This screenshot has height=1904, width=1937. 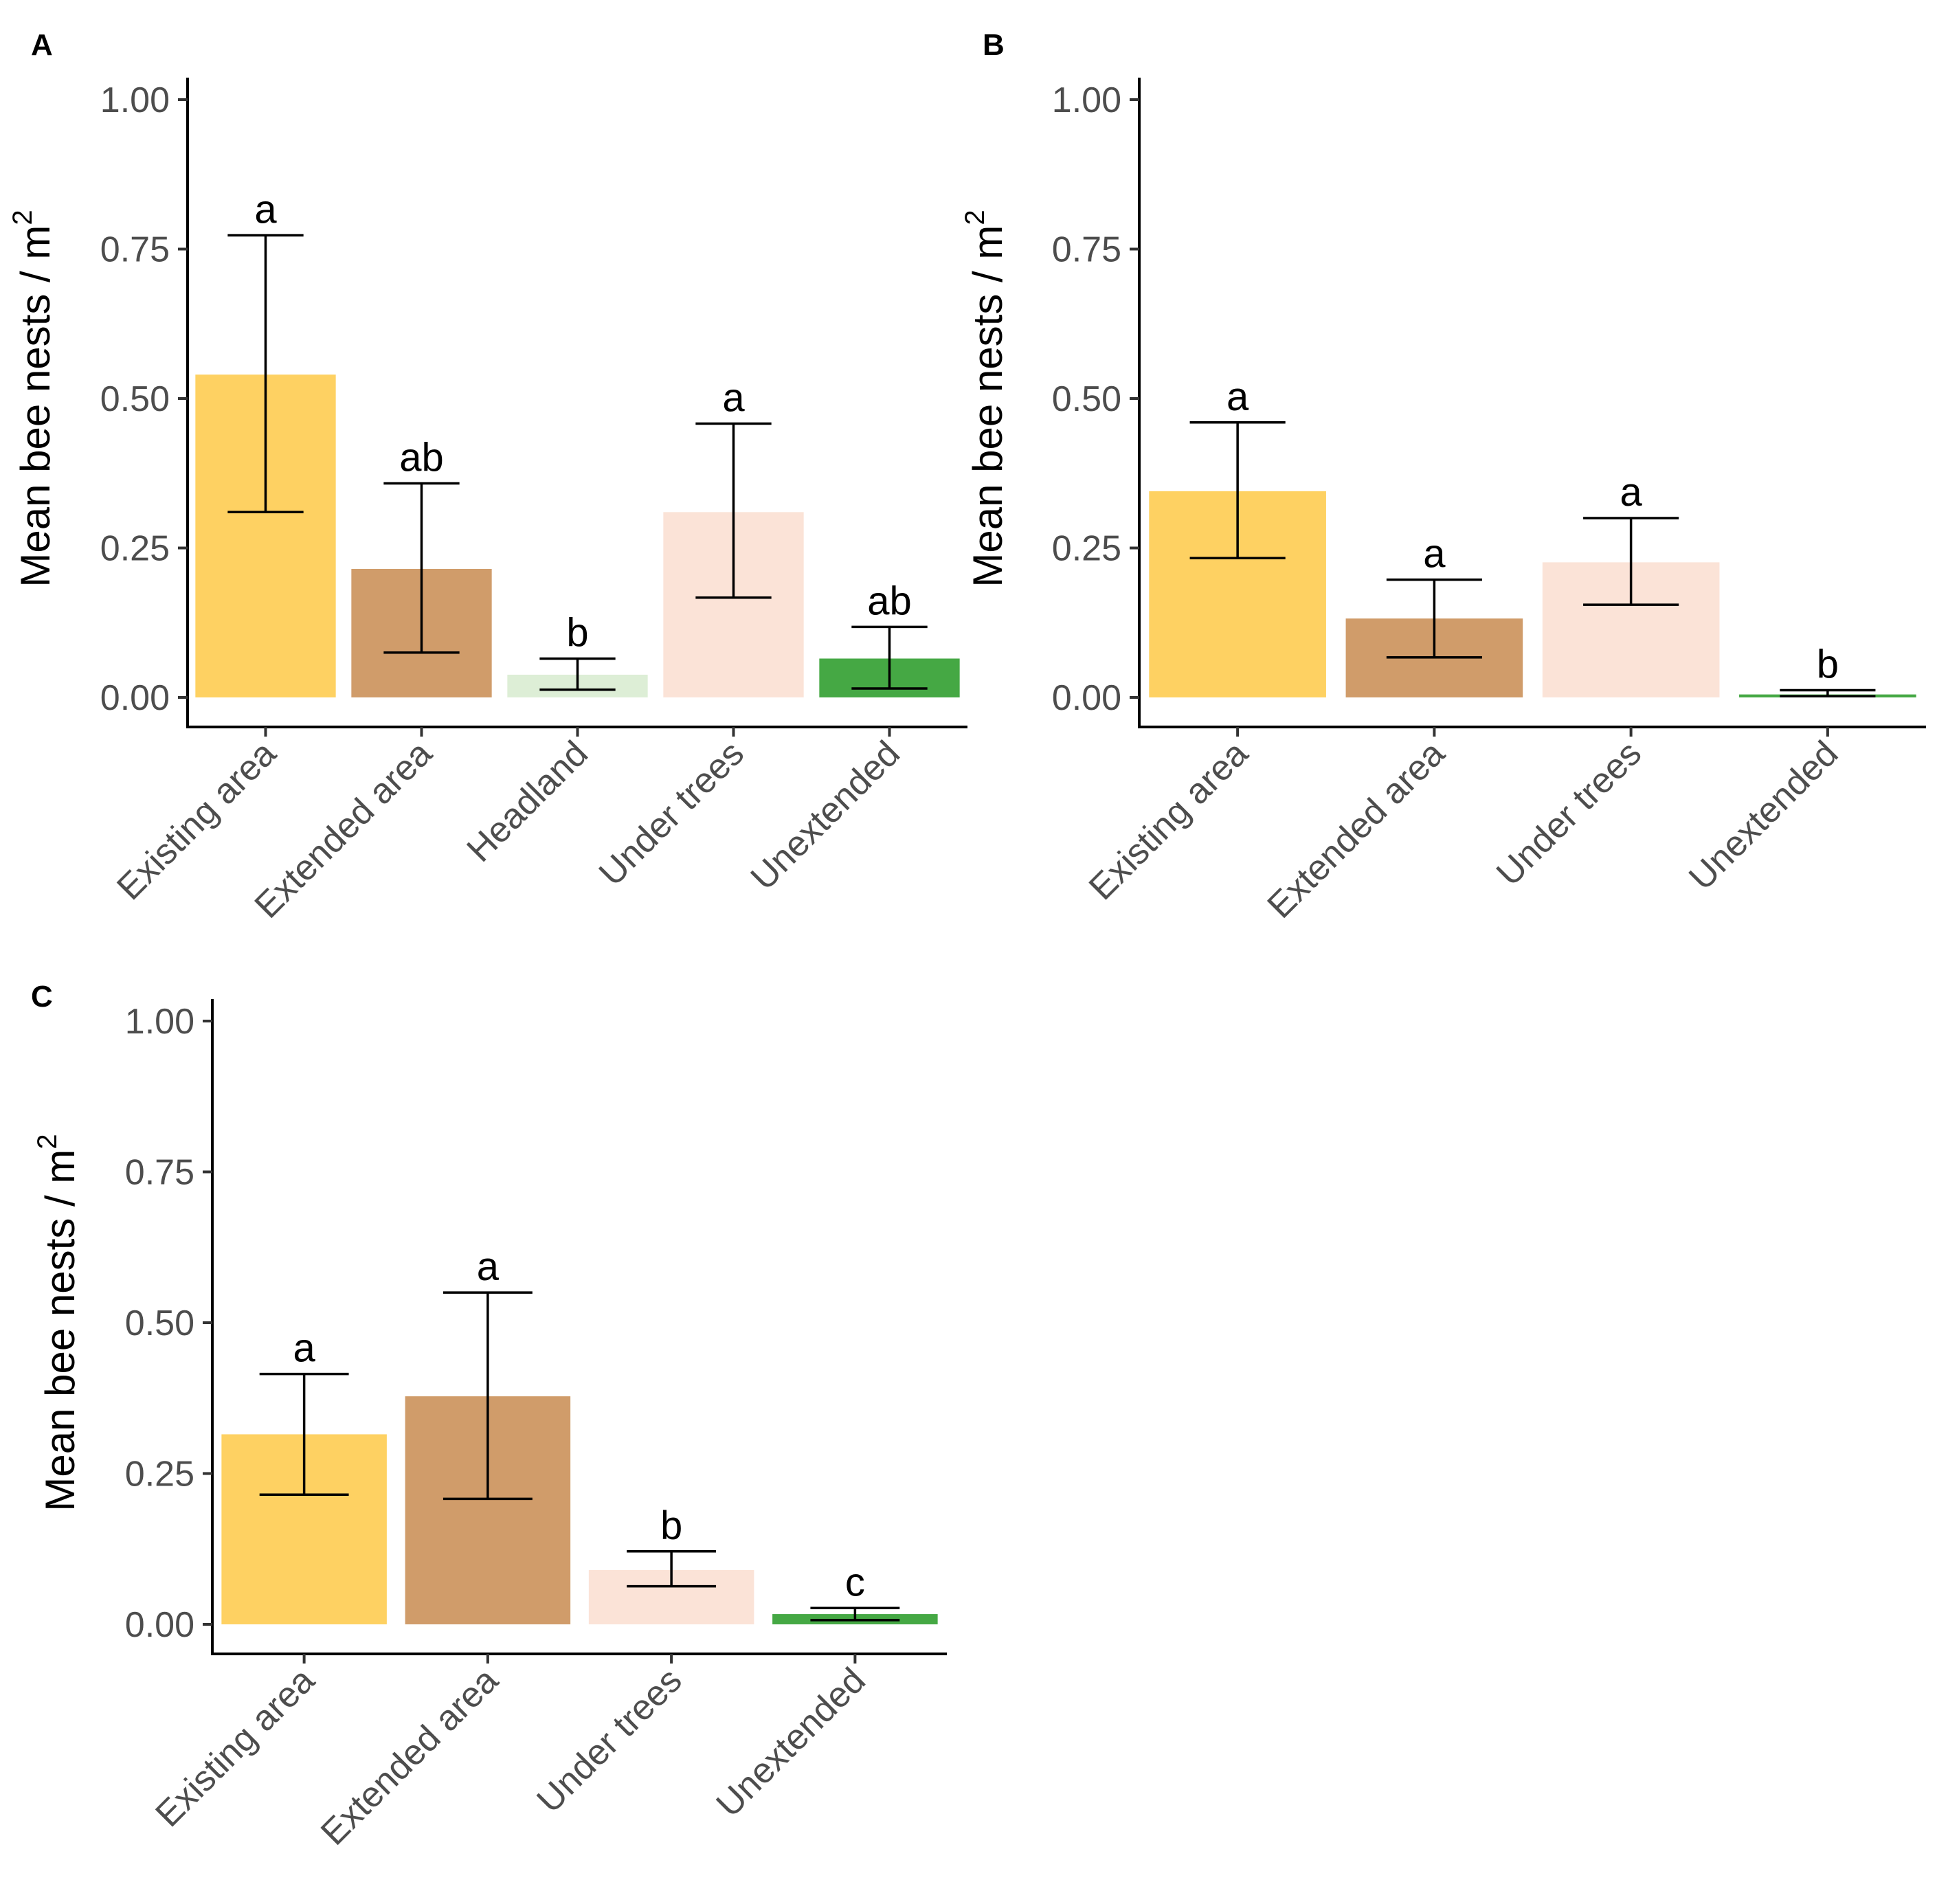 What do you see at coordinates (994, 45) in the screenshot?
I see `panel-letter: B` at bounding box center [994, 45].